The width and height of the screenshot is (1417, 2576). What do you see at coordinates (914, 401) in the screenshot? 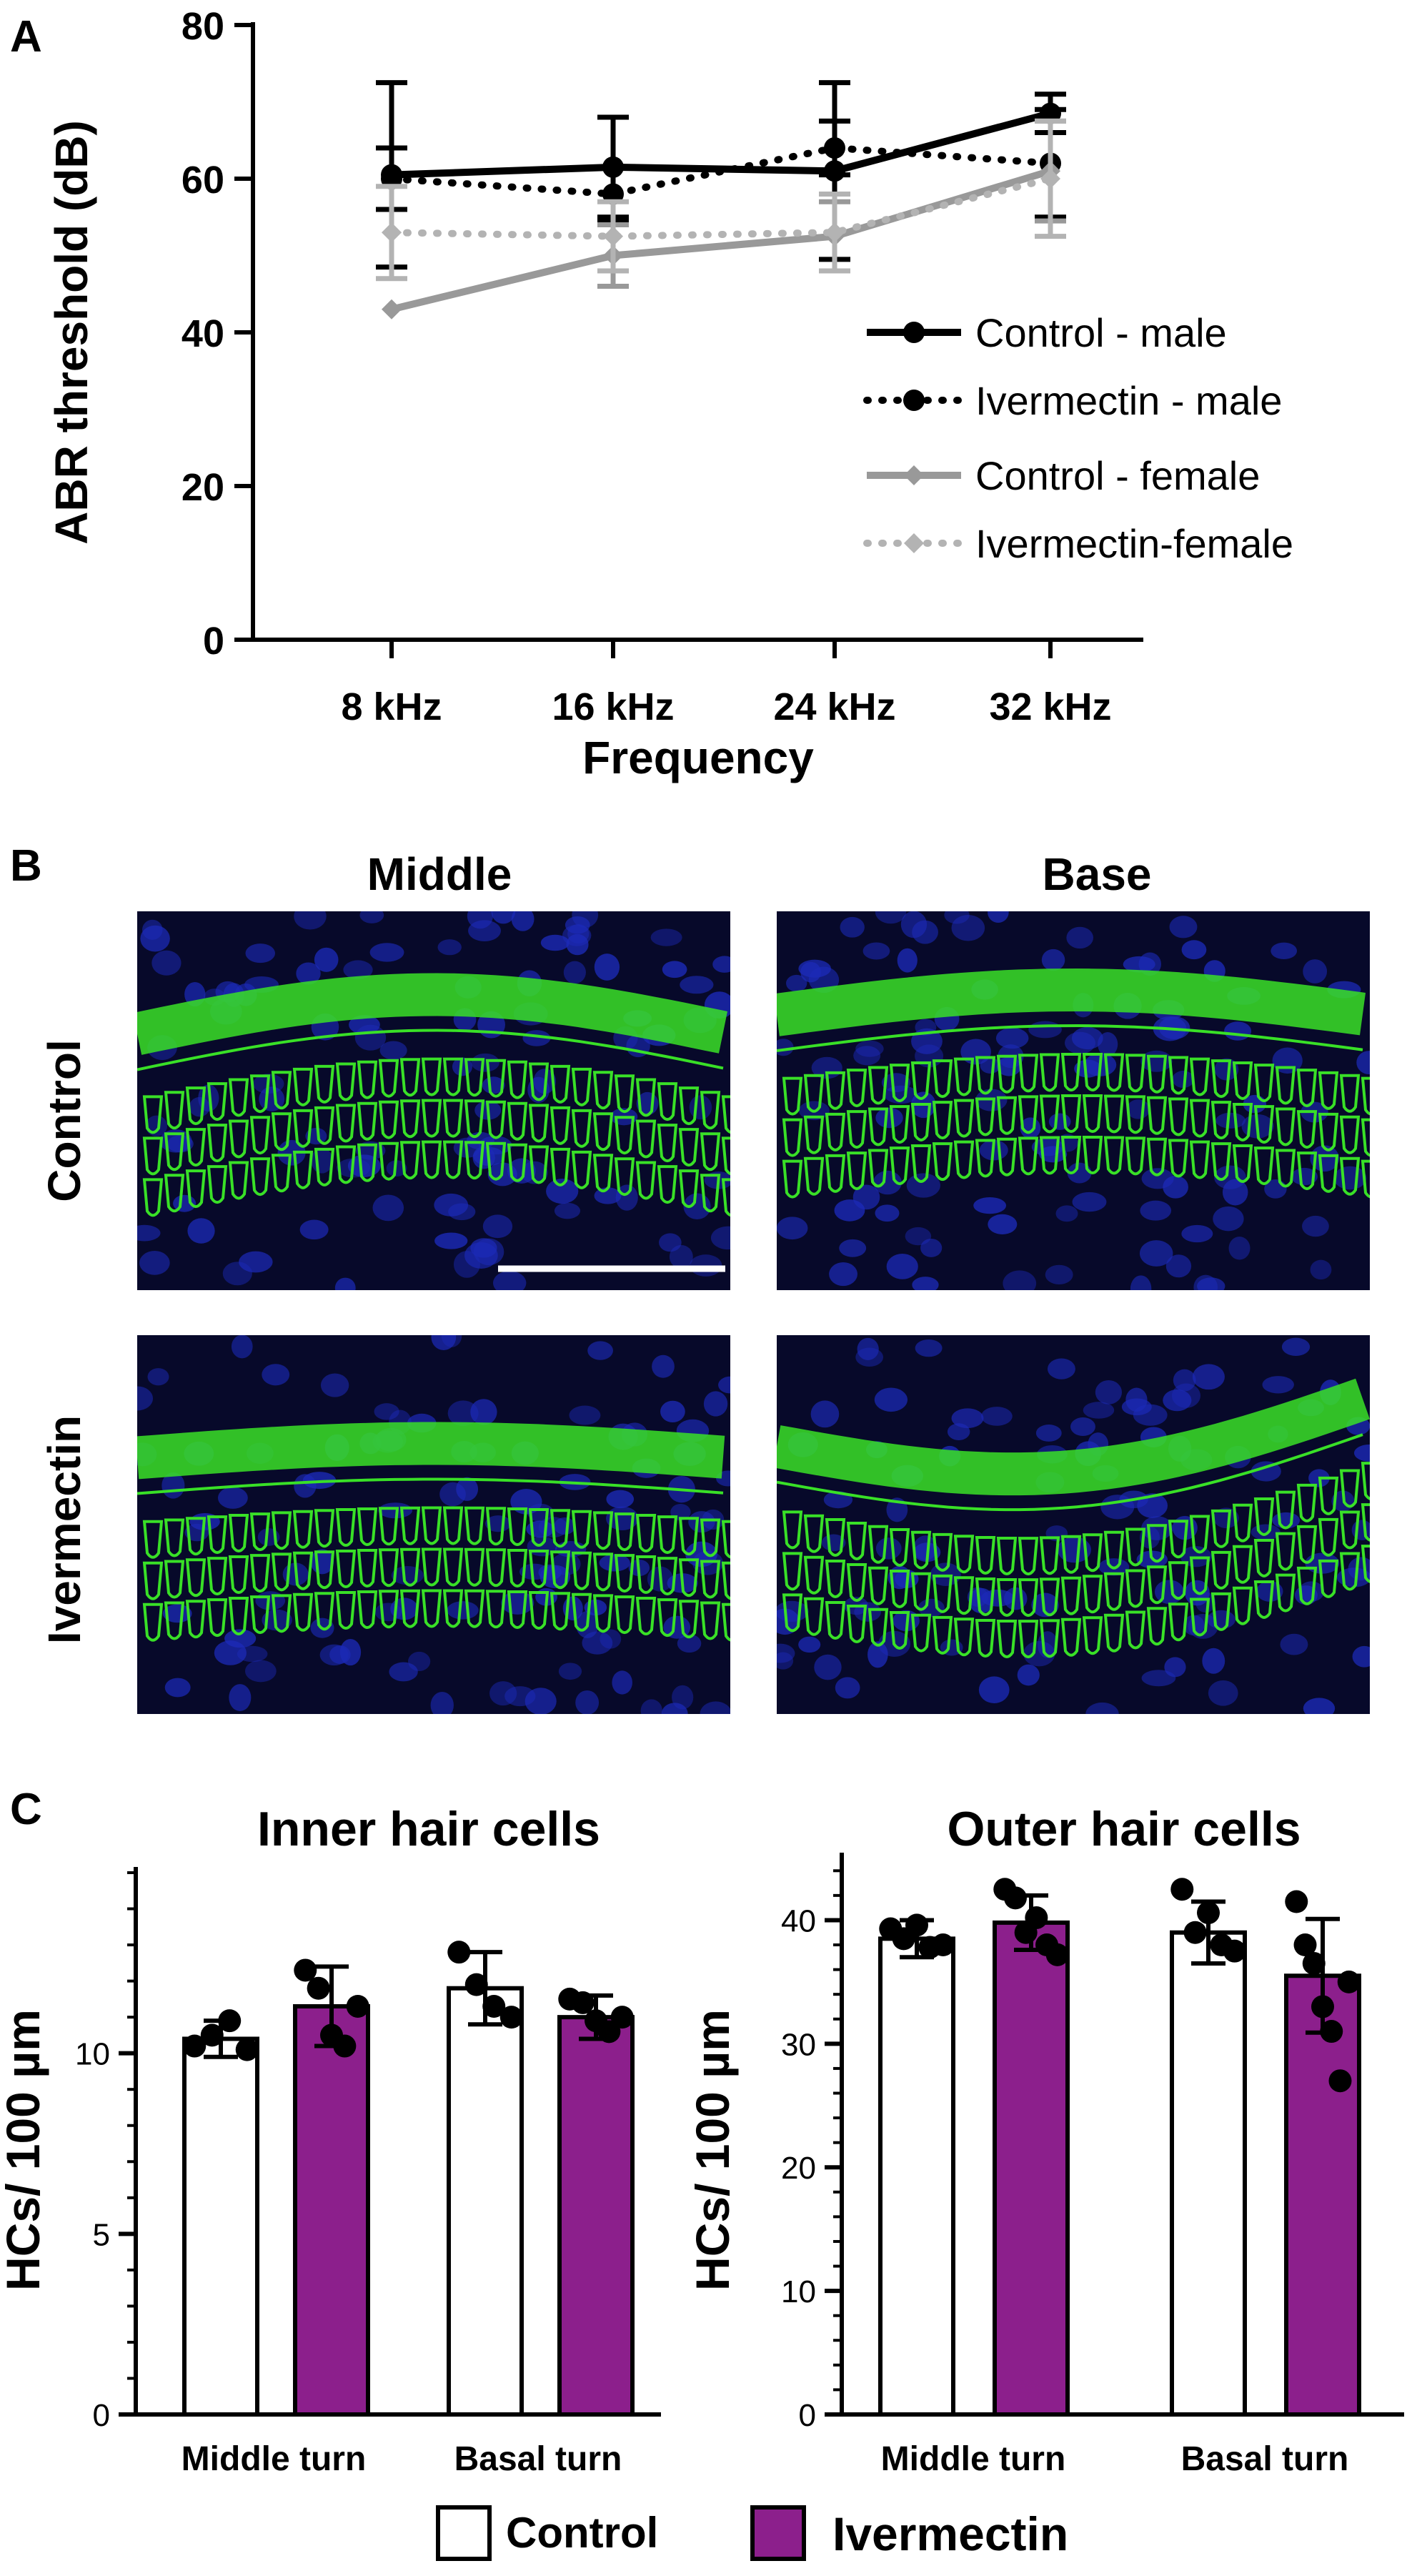
I see `legend-marker` at bounding box center [914, 401].